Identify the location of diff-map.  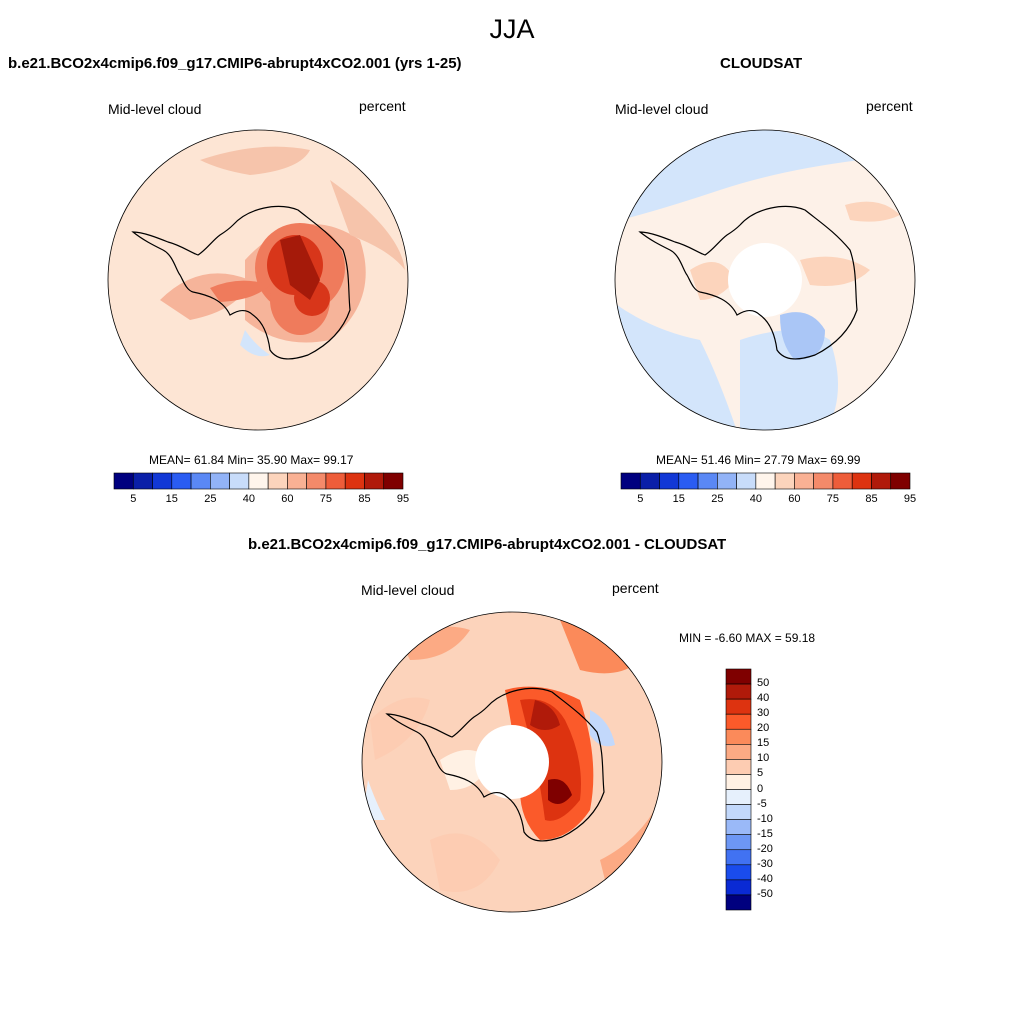
(512, 762).